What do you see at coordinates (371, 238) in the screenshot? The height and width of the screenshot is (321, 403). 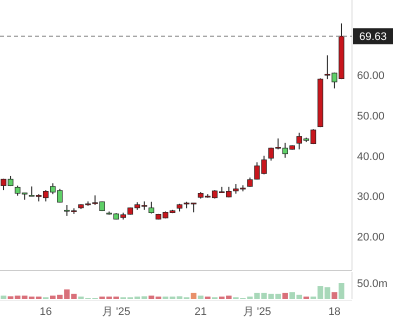 I see `ytick: 20.00` at bounding box center [371, 238].